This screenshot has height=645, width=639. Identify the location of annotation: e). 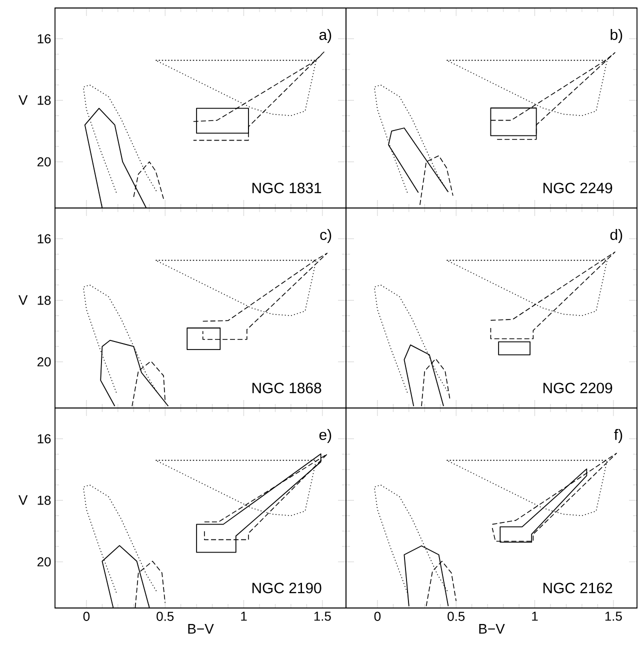
(325, 436).